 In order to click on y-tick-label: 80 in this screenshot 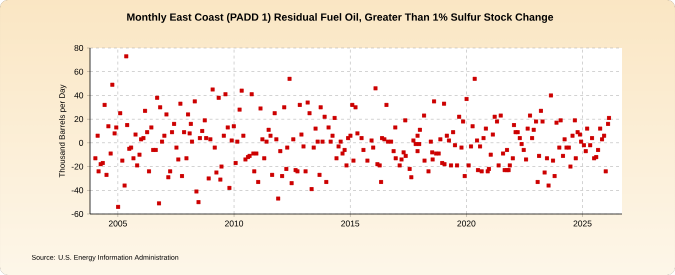, I will do `click(79, 48)`.